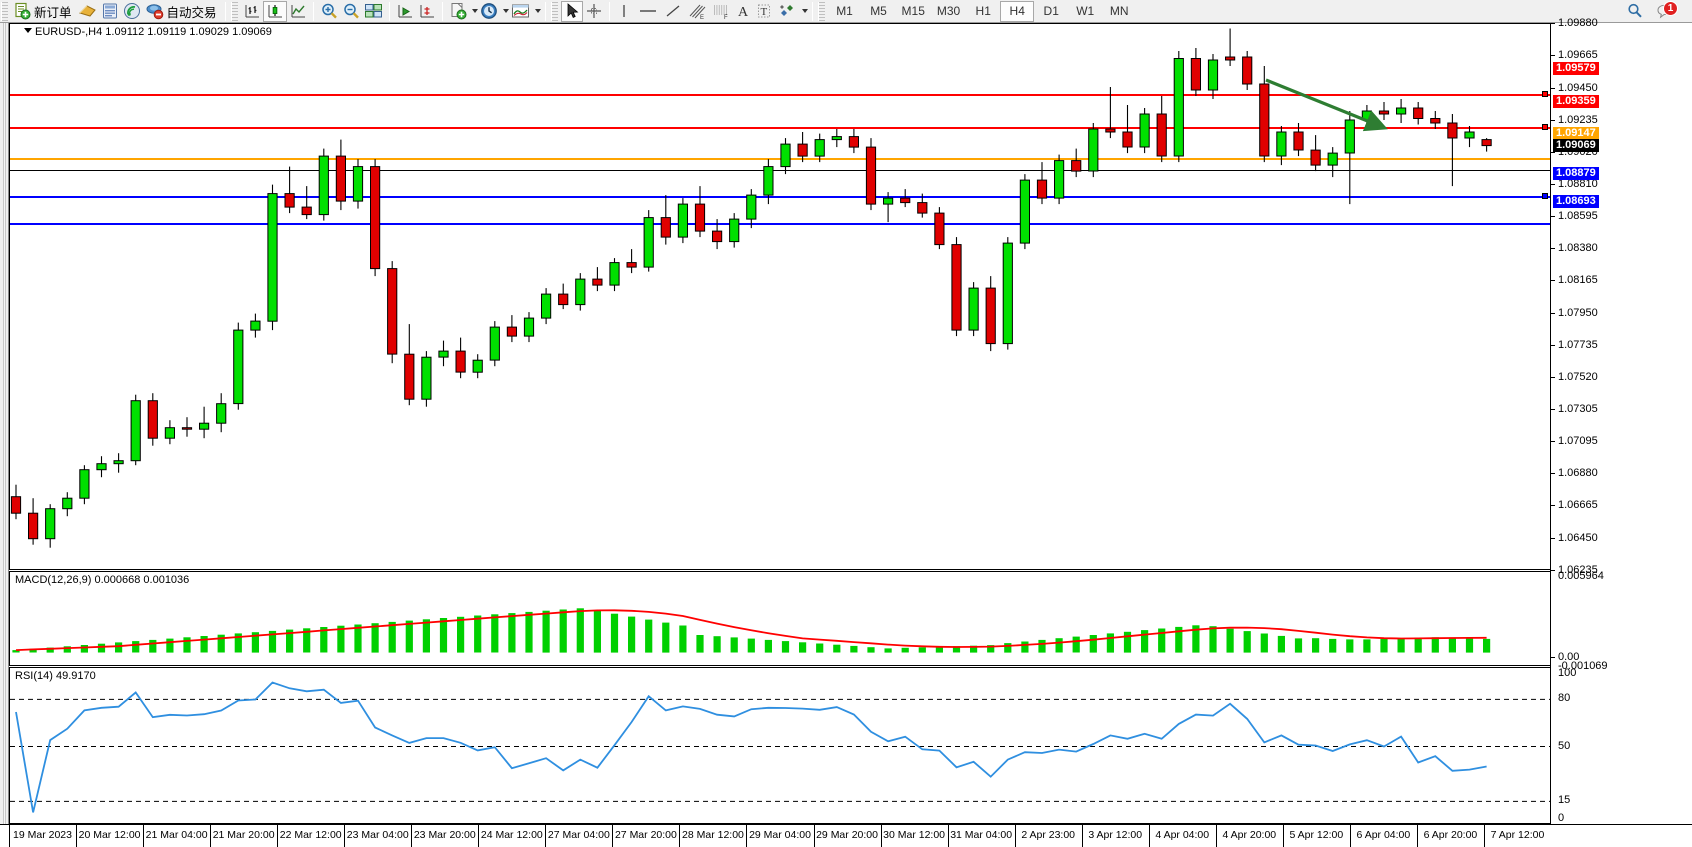  What do you see at coordinates (764, 11) in the screenshot?
I see `text-icon: T` at bounding box center [764, 11].